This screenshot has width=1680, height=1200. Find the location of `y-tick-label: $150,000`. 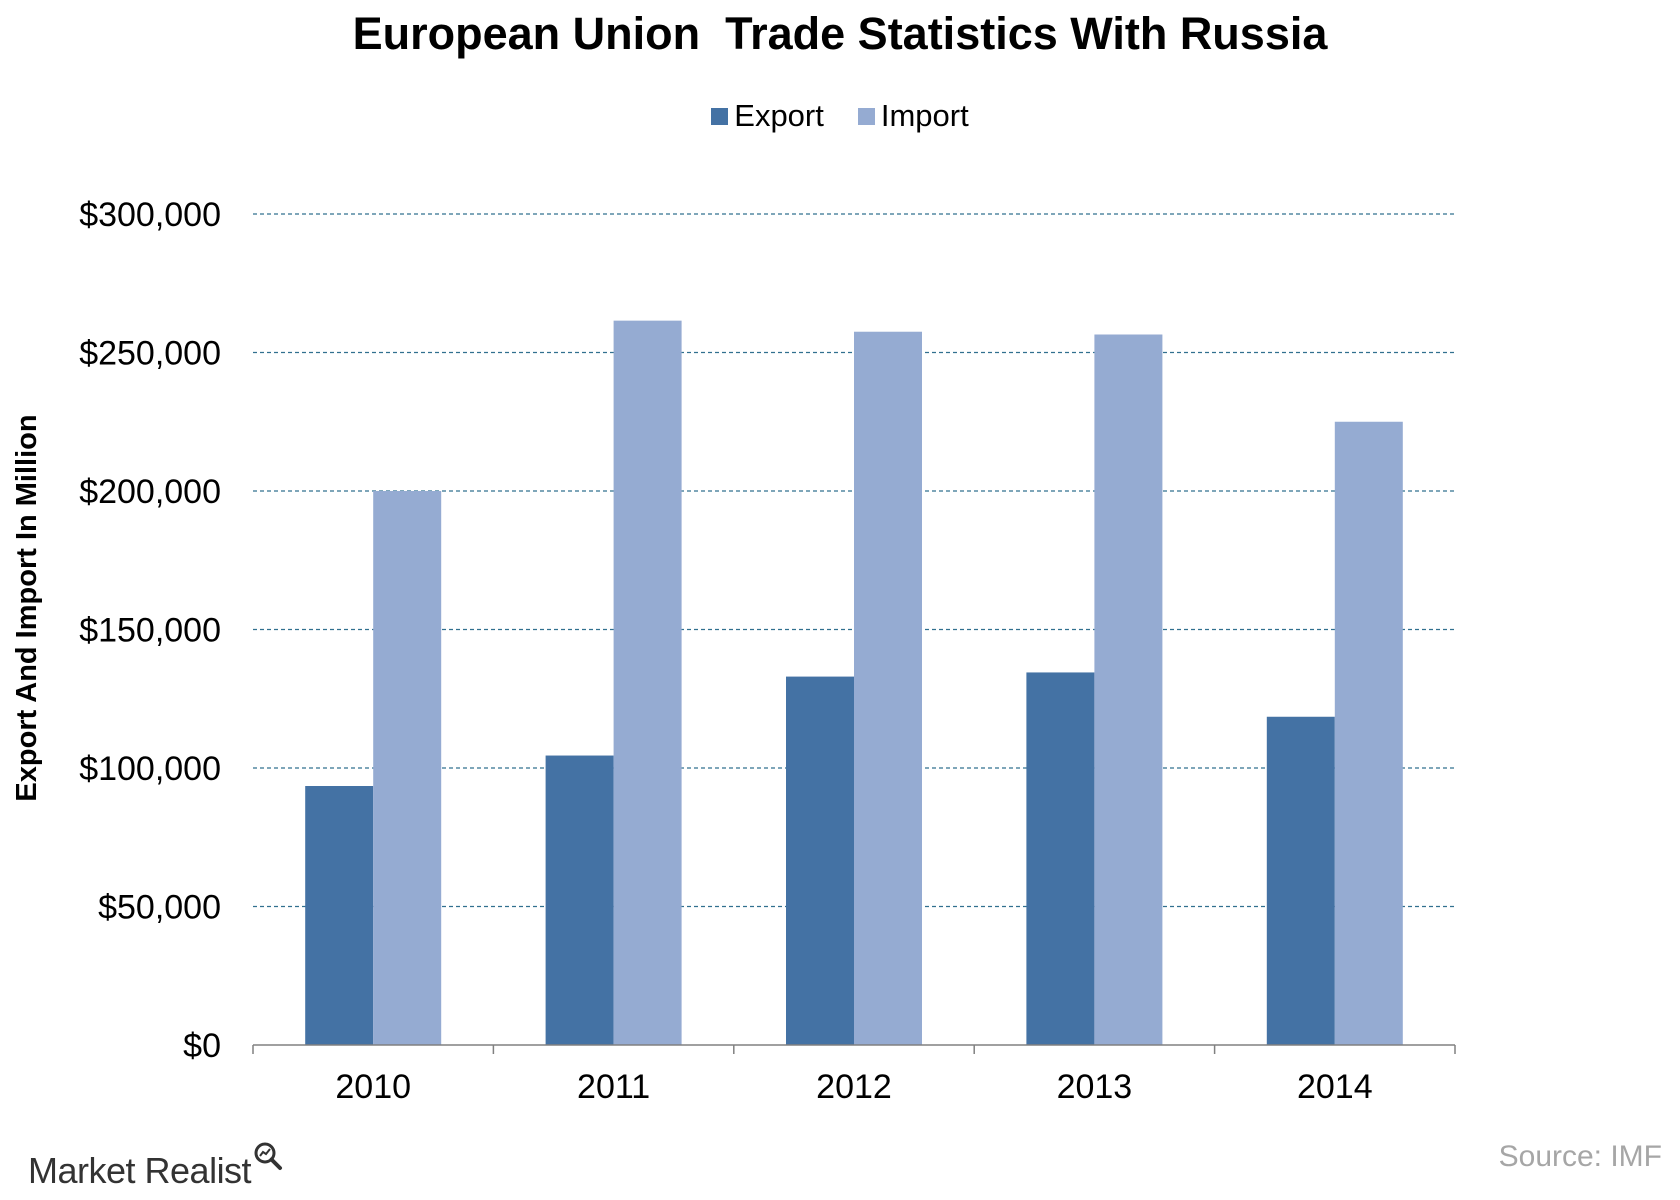

y-tick-label: $150,000 is located at coordinates (150, 631).